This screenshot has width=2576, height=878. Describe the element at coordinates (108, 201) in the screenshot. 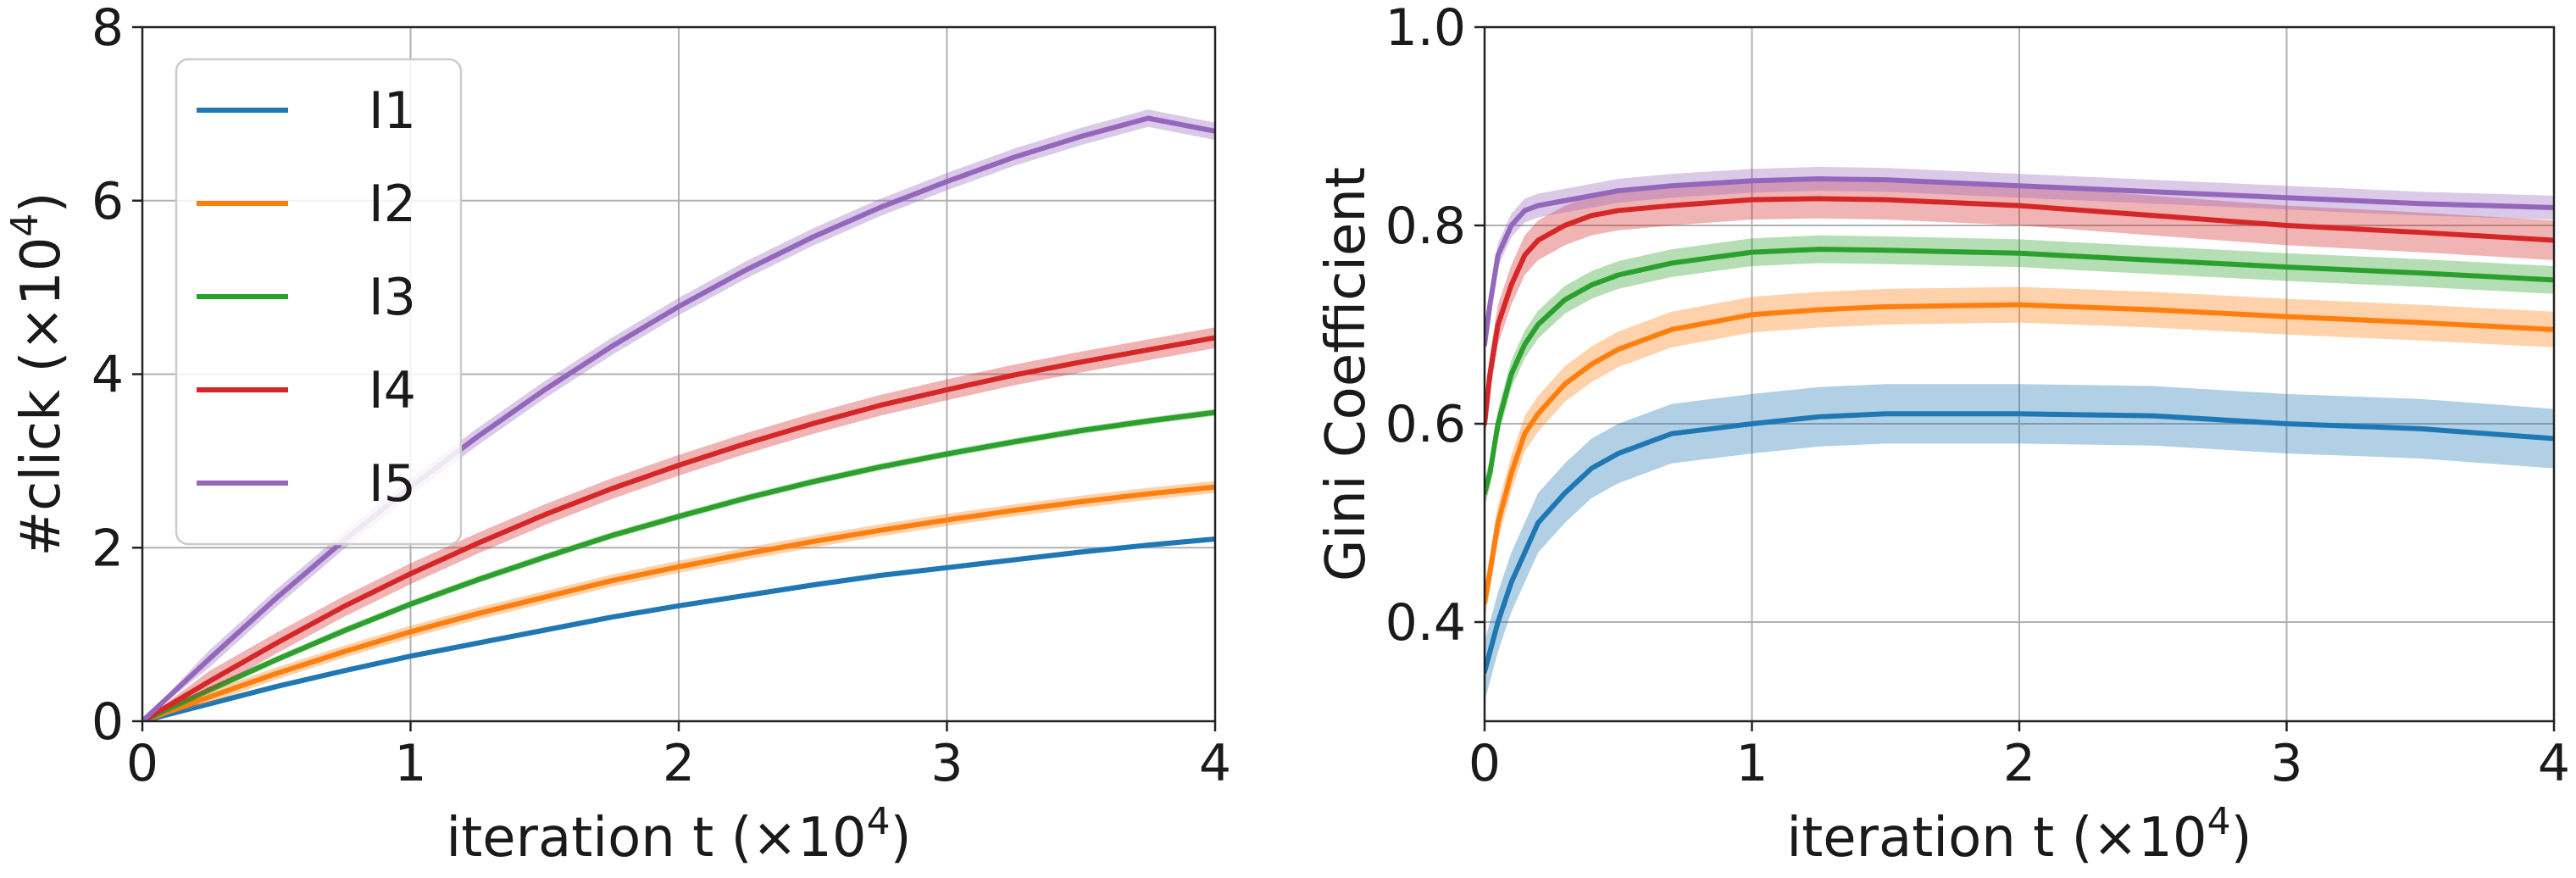

I see `y-tick-label: 6` at that location.